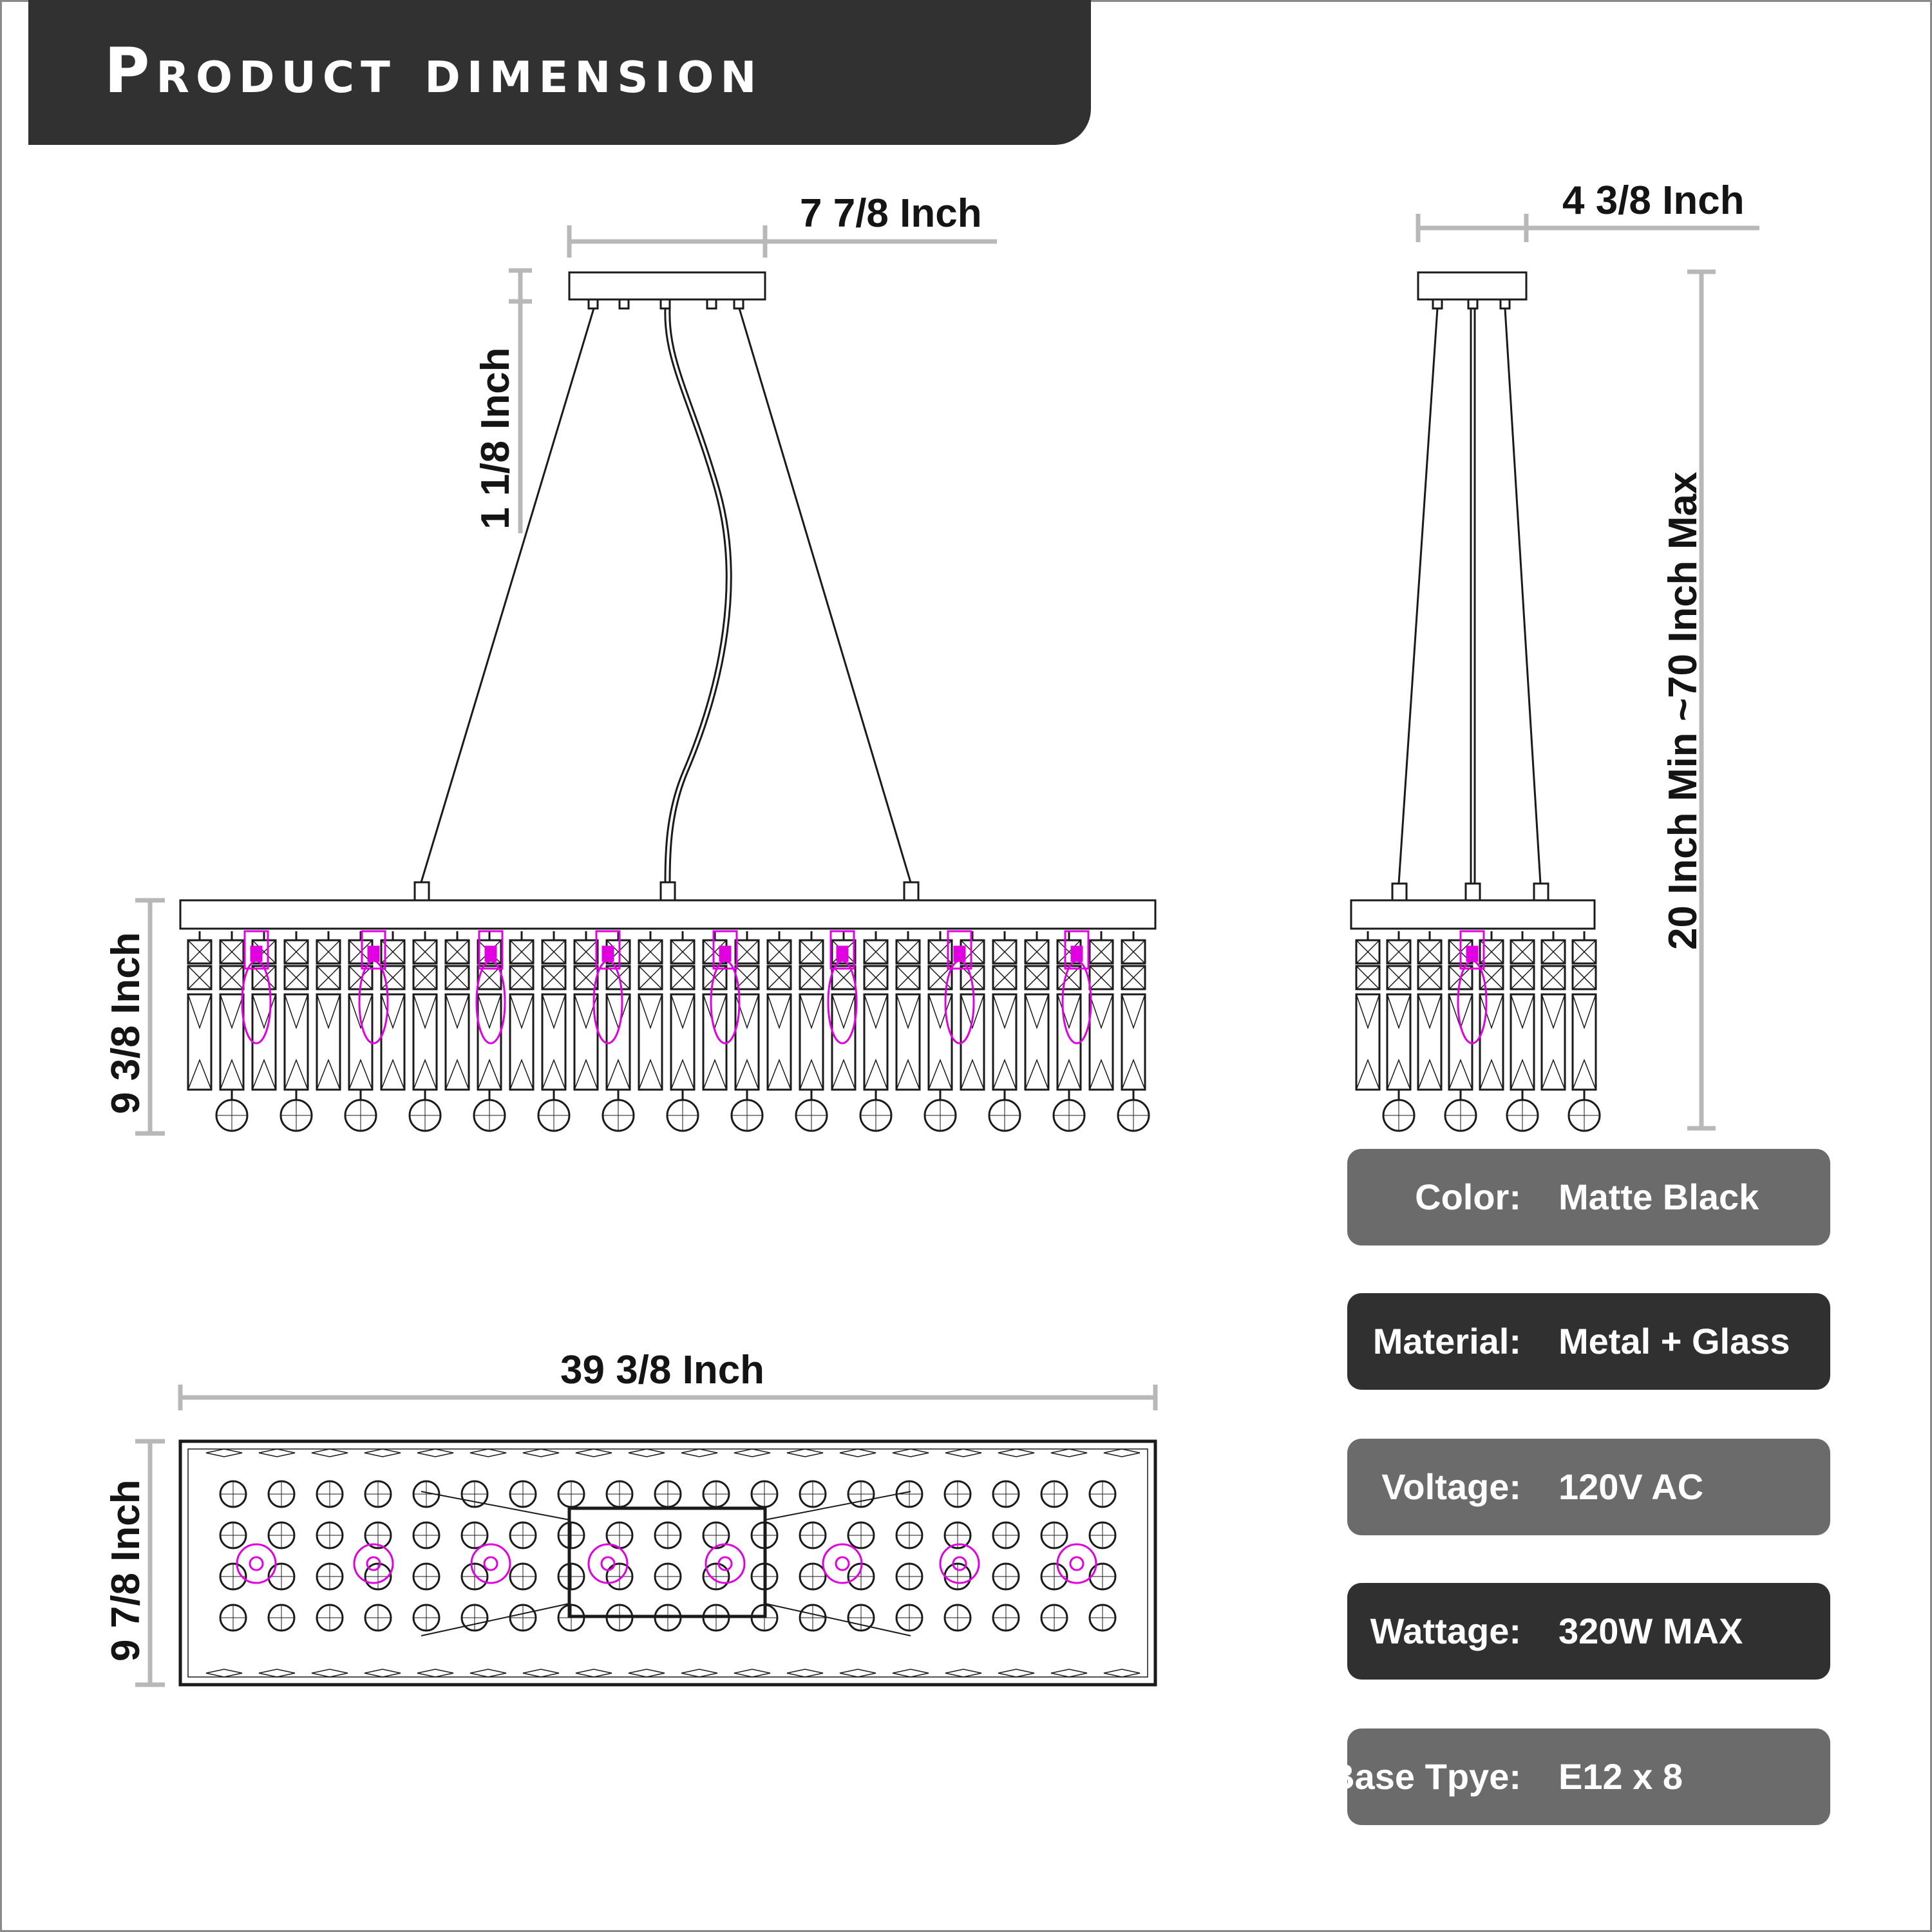 The height and width of the screenshot is (1932, 1932). Describe the element at coordinates (1653, 200) in the screenshot. I see `side-width-label: 4 3/8 Inch` at that location.